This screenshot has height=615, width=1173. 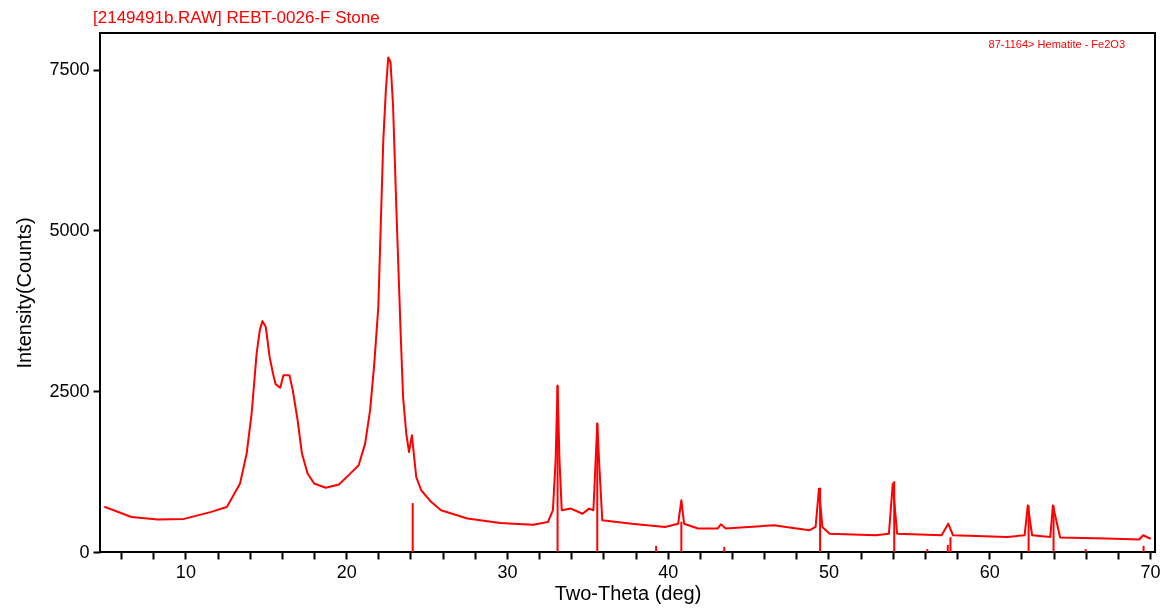 I want to click on x-tick-label: 40, so click(x=668, y=571).